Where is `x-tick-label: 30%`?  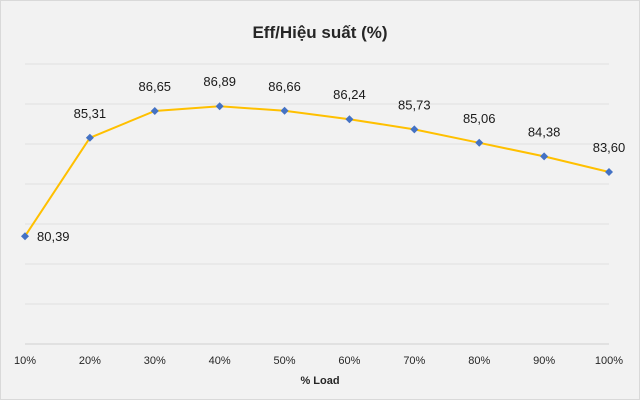
x-tick-label: 30% is located at coordinates (155, 361).